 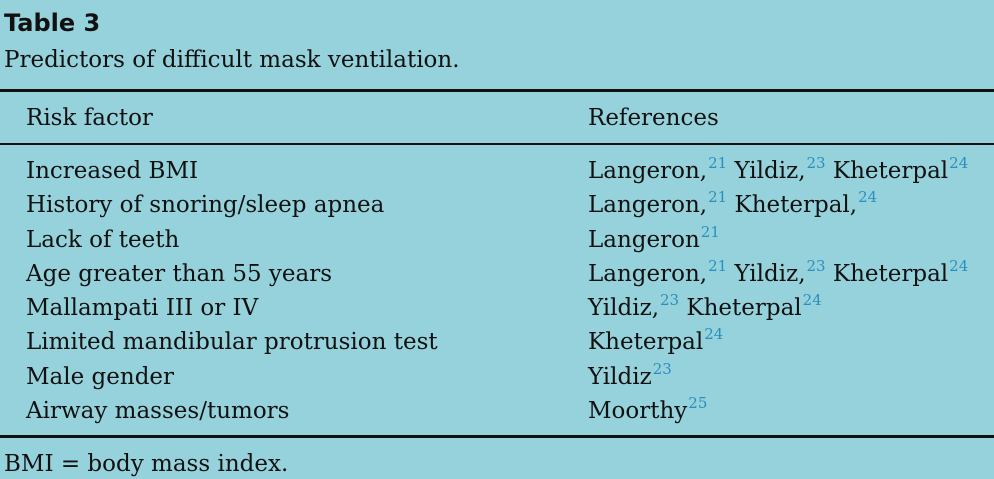 I want to click on risk-factor-cell: Male gender, so click(x=100, y=376).